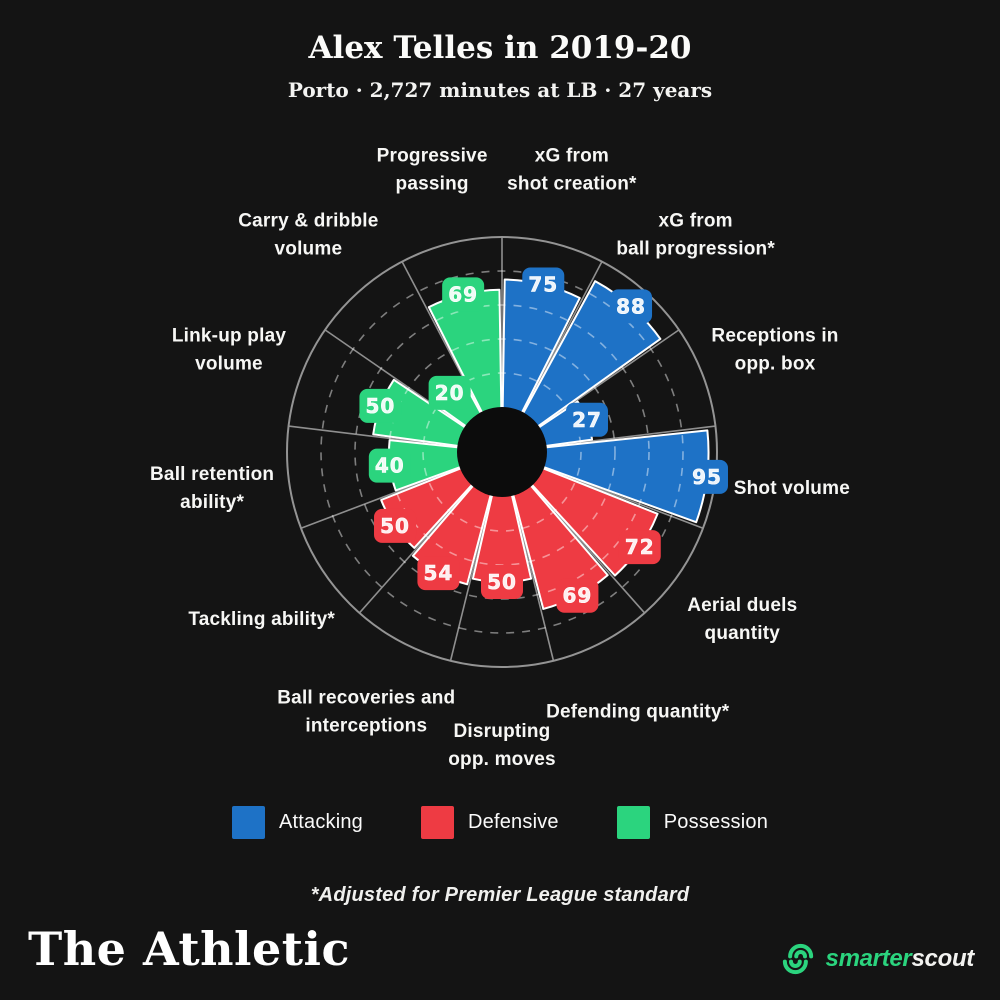  What do you see at coordinates (792, 488) in the screenshot?
I see `segment-label: Shot volume` at bounding box center [792, 488].